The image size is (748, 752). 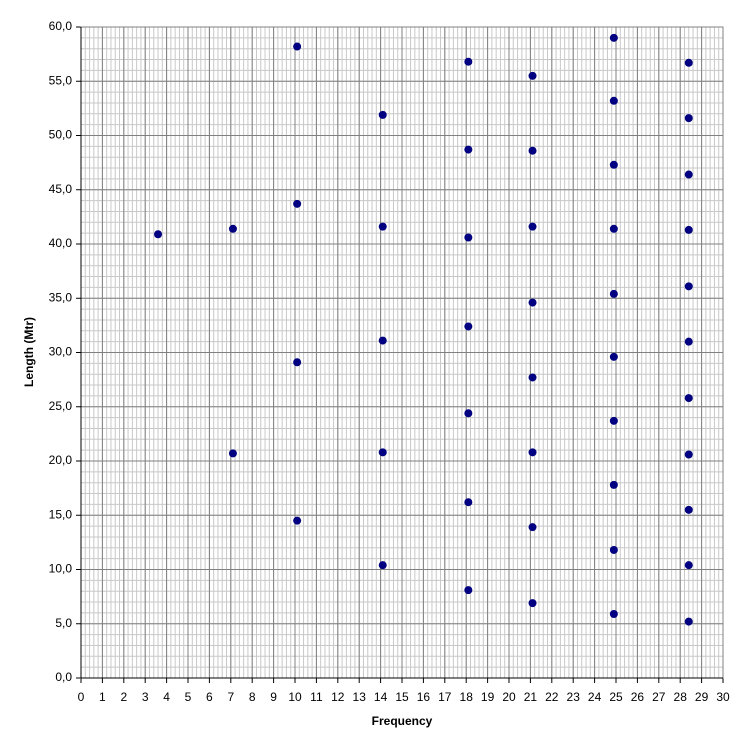 I want to click on y-tick-label: 20,0, so click(x=61, y=460).